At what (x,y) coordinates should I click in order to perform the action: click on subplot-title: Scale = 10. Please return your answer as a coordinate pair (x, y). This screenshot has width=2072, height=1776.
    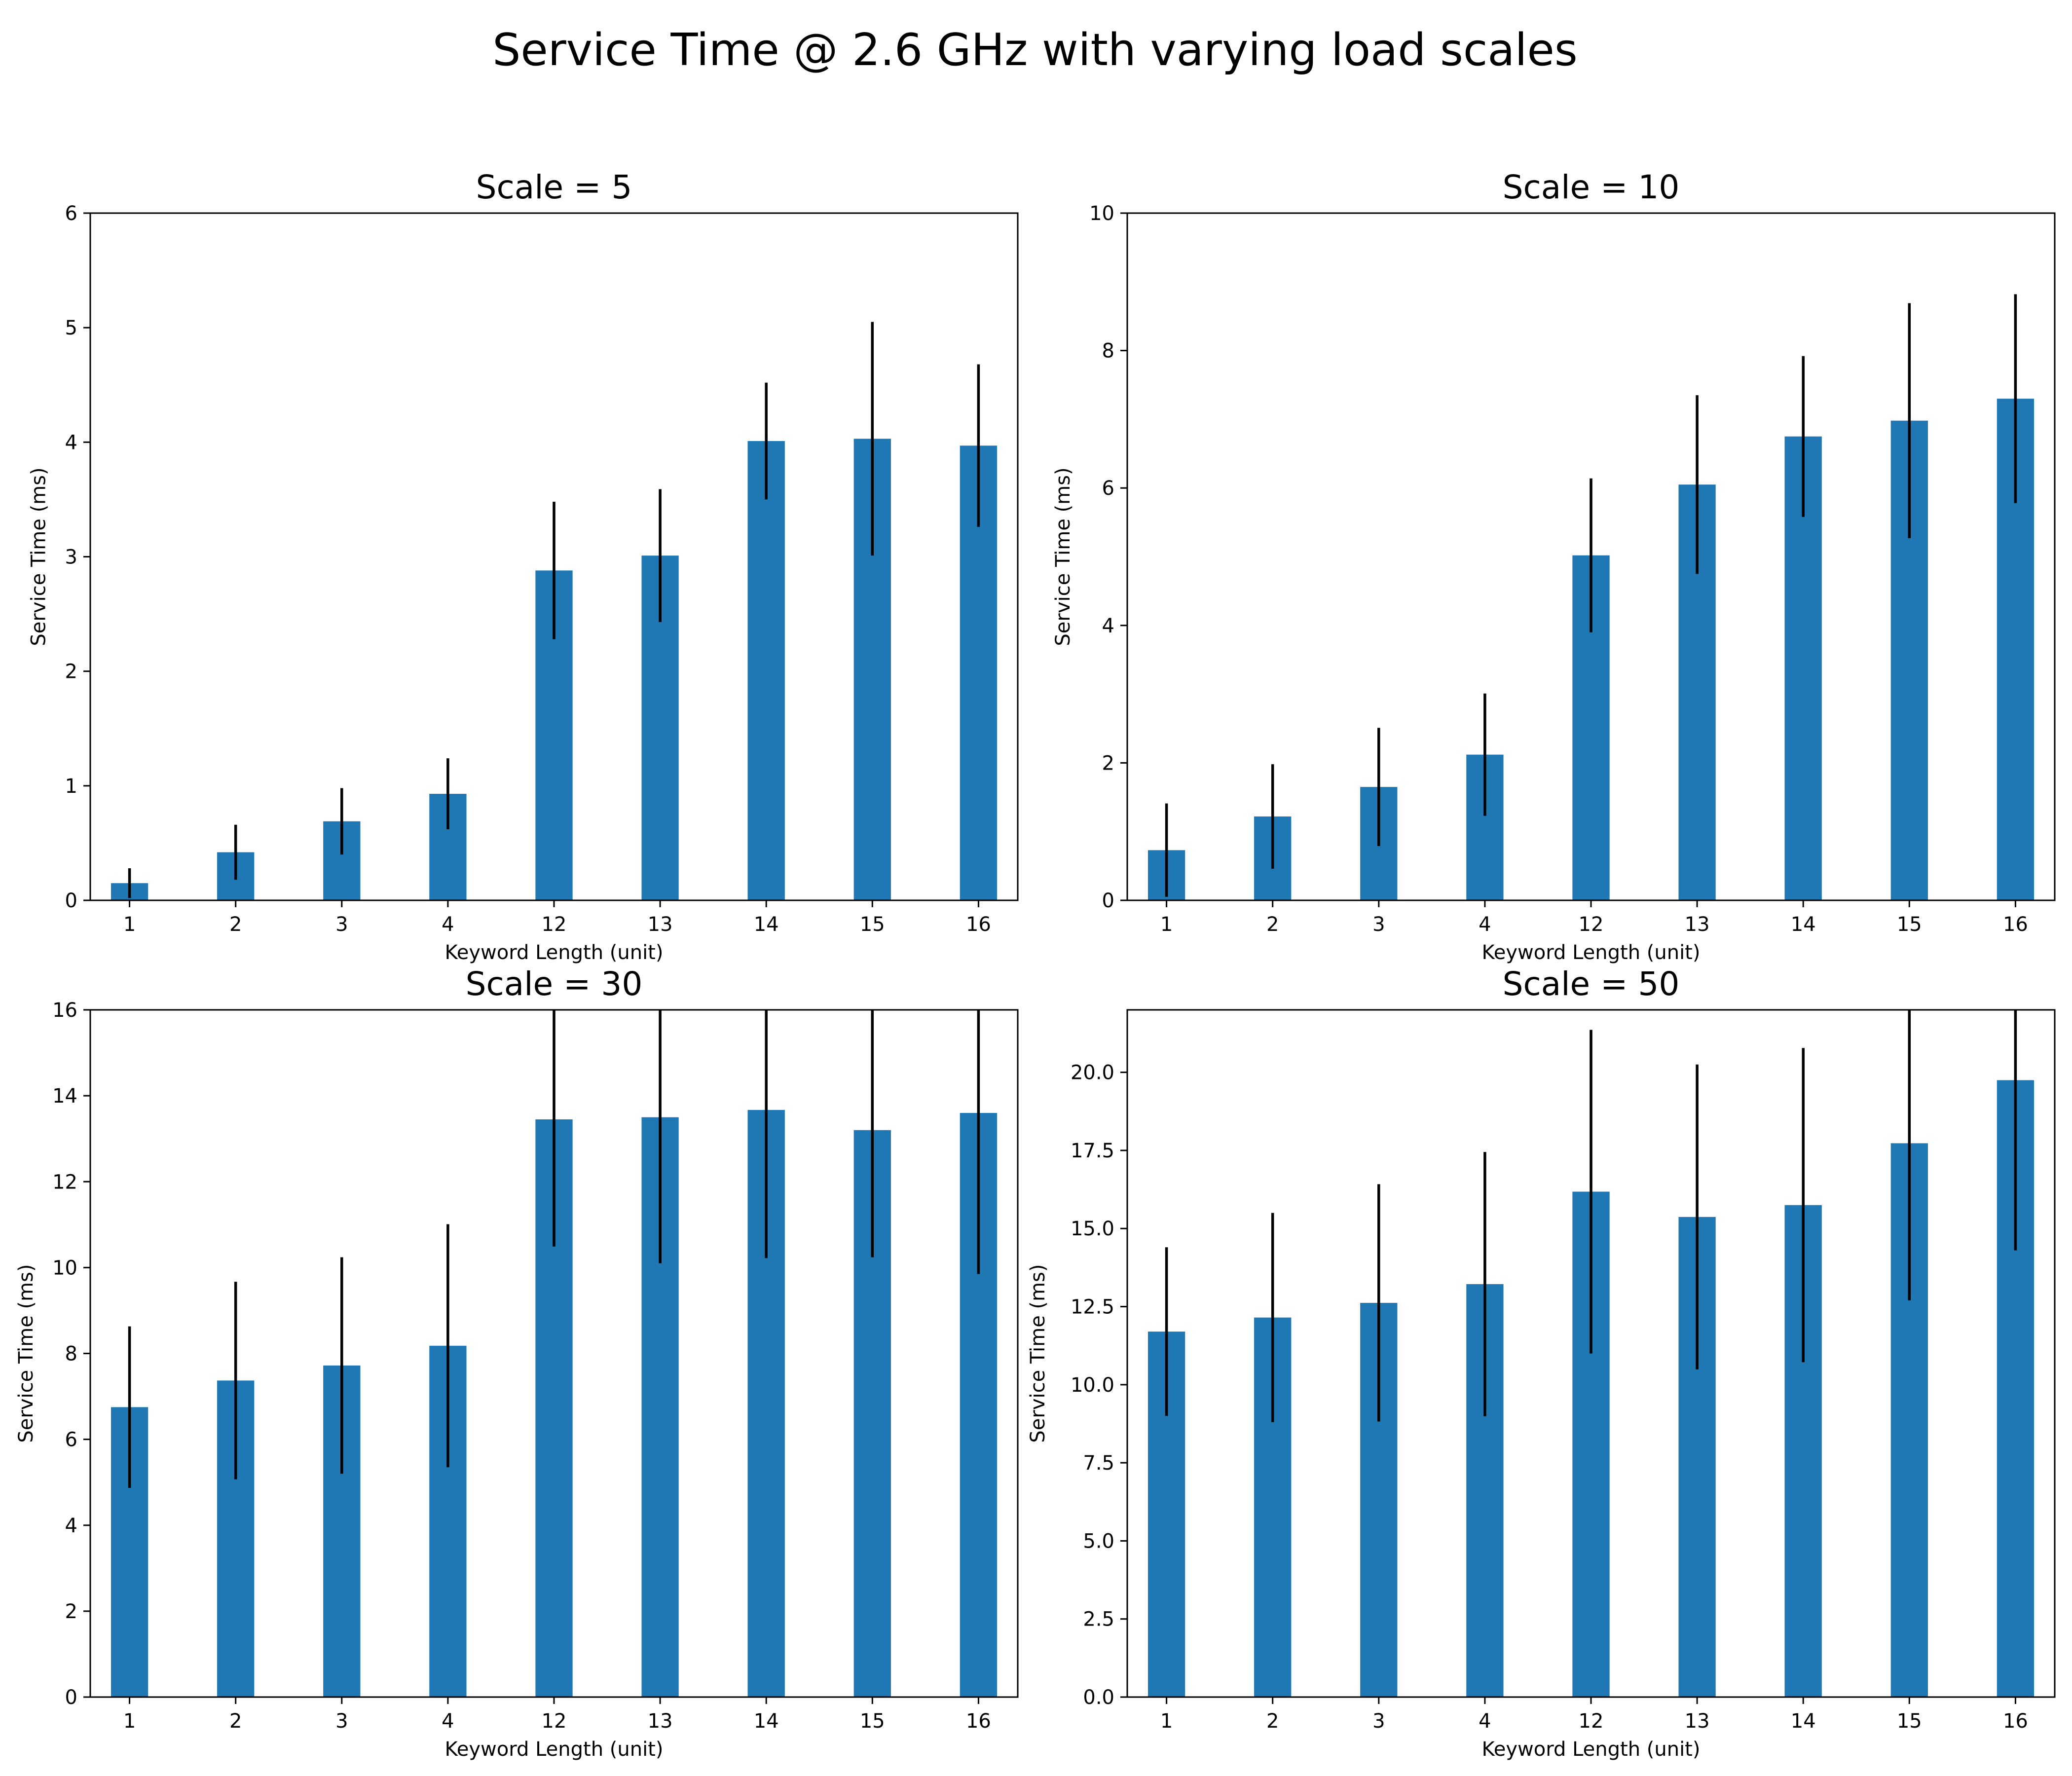
    Looking at the image, I should click on (1592, 187).